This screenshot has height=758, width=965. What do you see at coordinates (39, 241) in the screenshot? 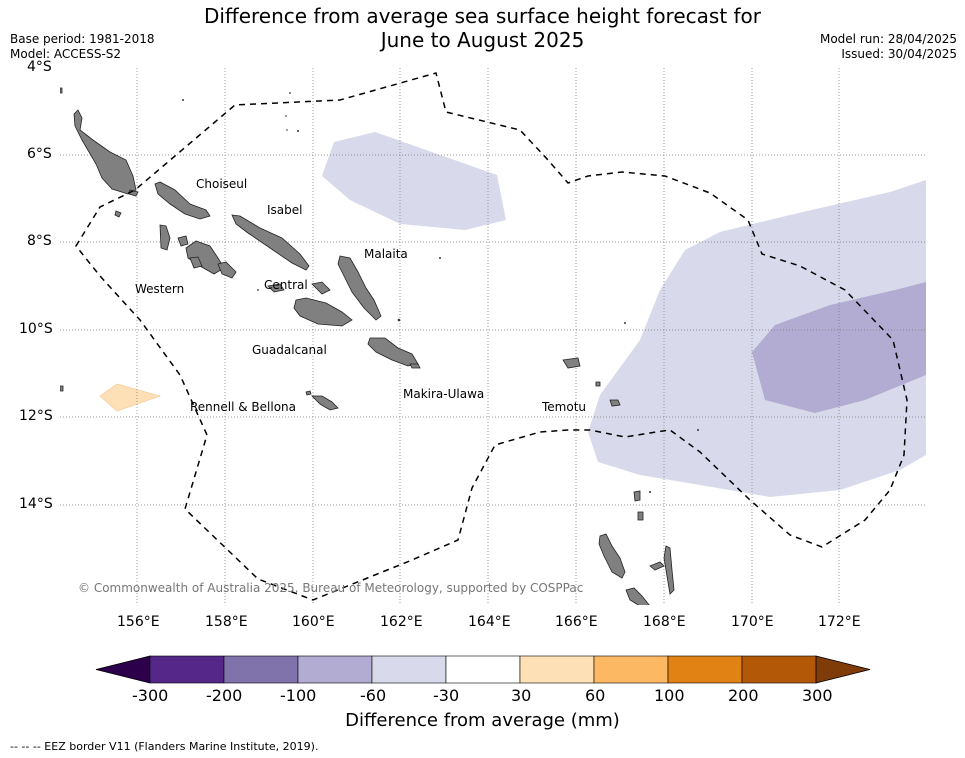
I see `lat-label-8s: 8°S` at bounding box center [39, 241].